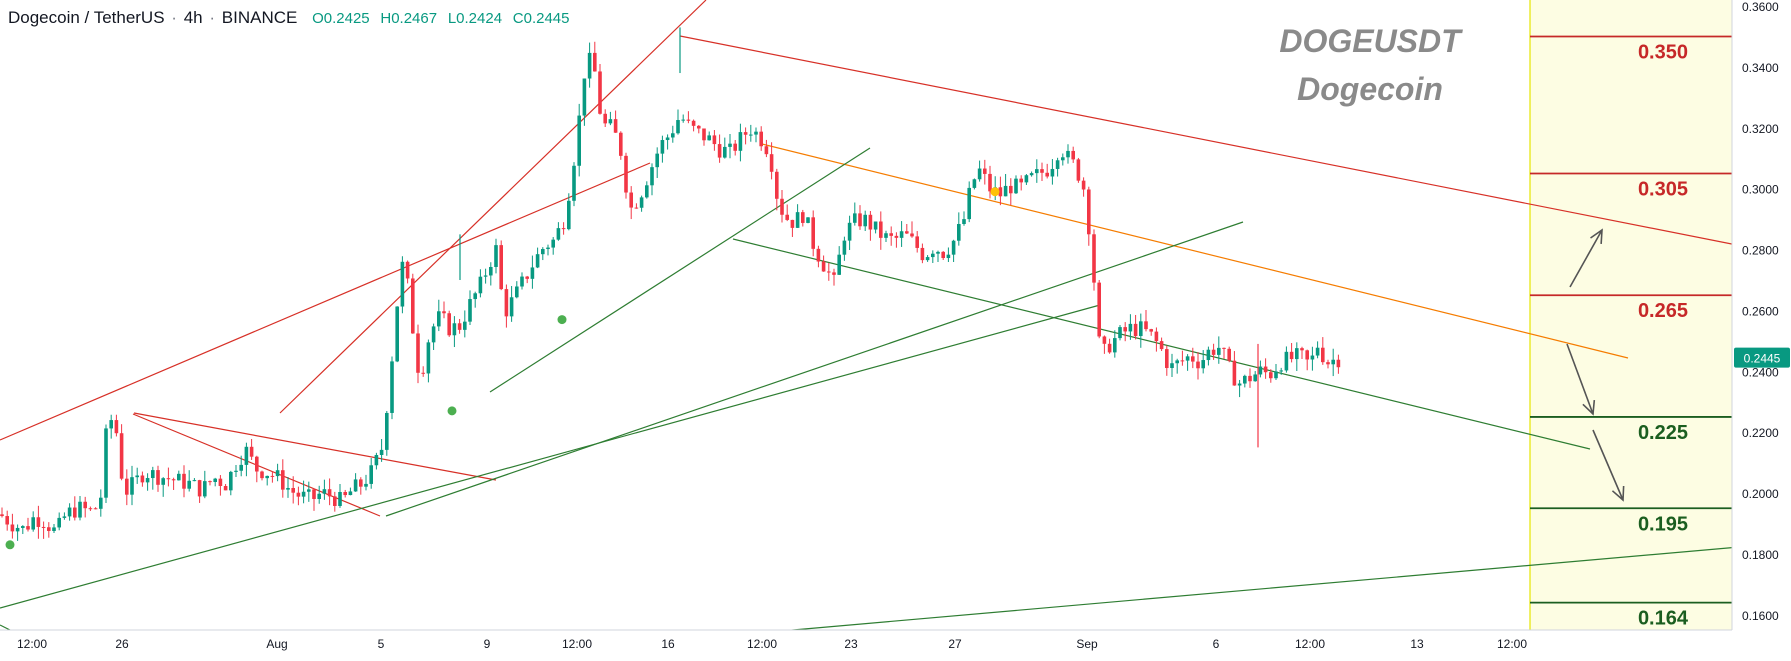 Image resolution: width=1791 pixels, height=661 pixels. I want to click on signal-dot, so click(10, 545).